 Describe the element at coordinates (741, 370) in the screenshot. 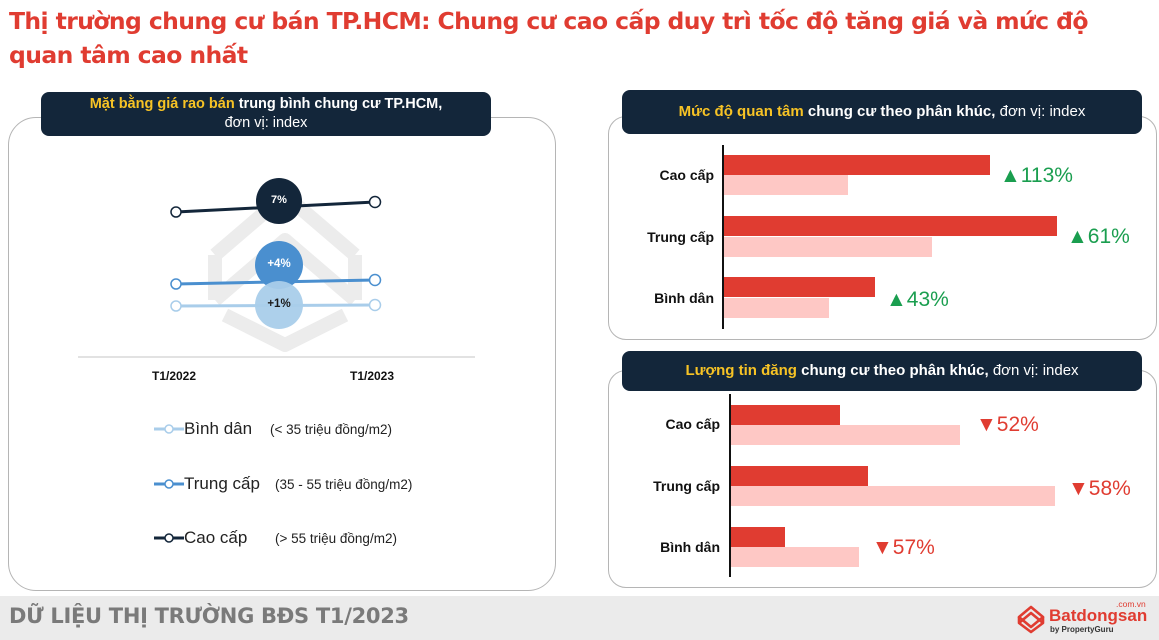

I see `header-highlight: Lượng tin đăng` at that location.